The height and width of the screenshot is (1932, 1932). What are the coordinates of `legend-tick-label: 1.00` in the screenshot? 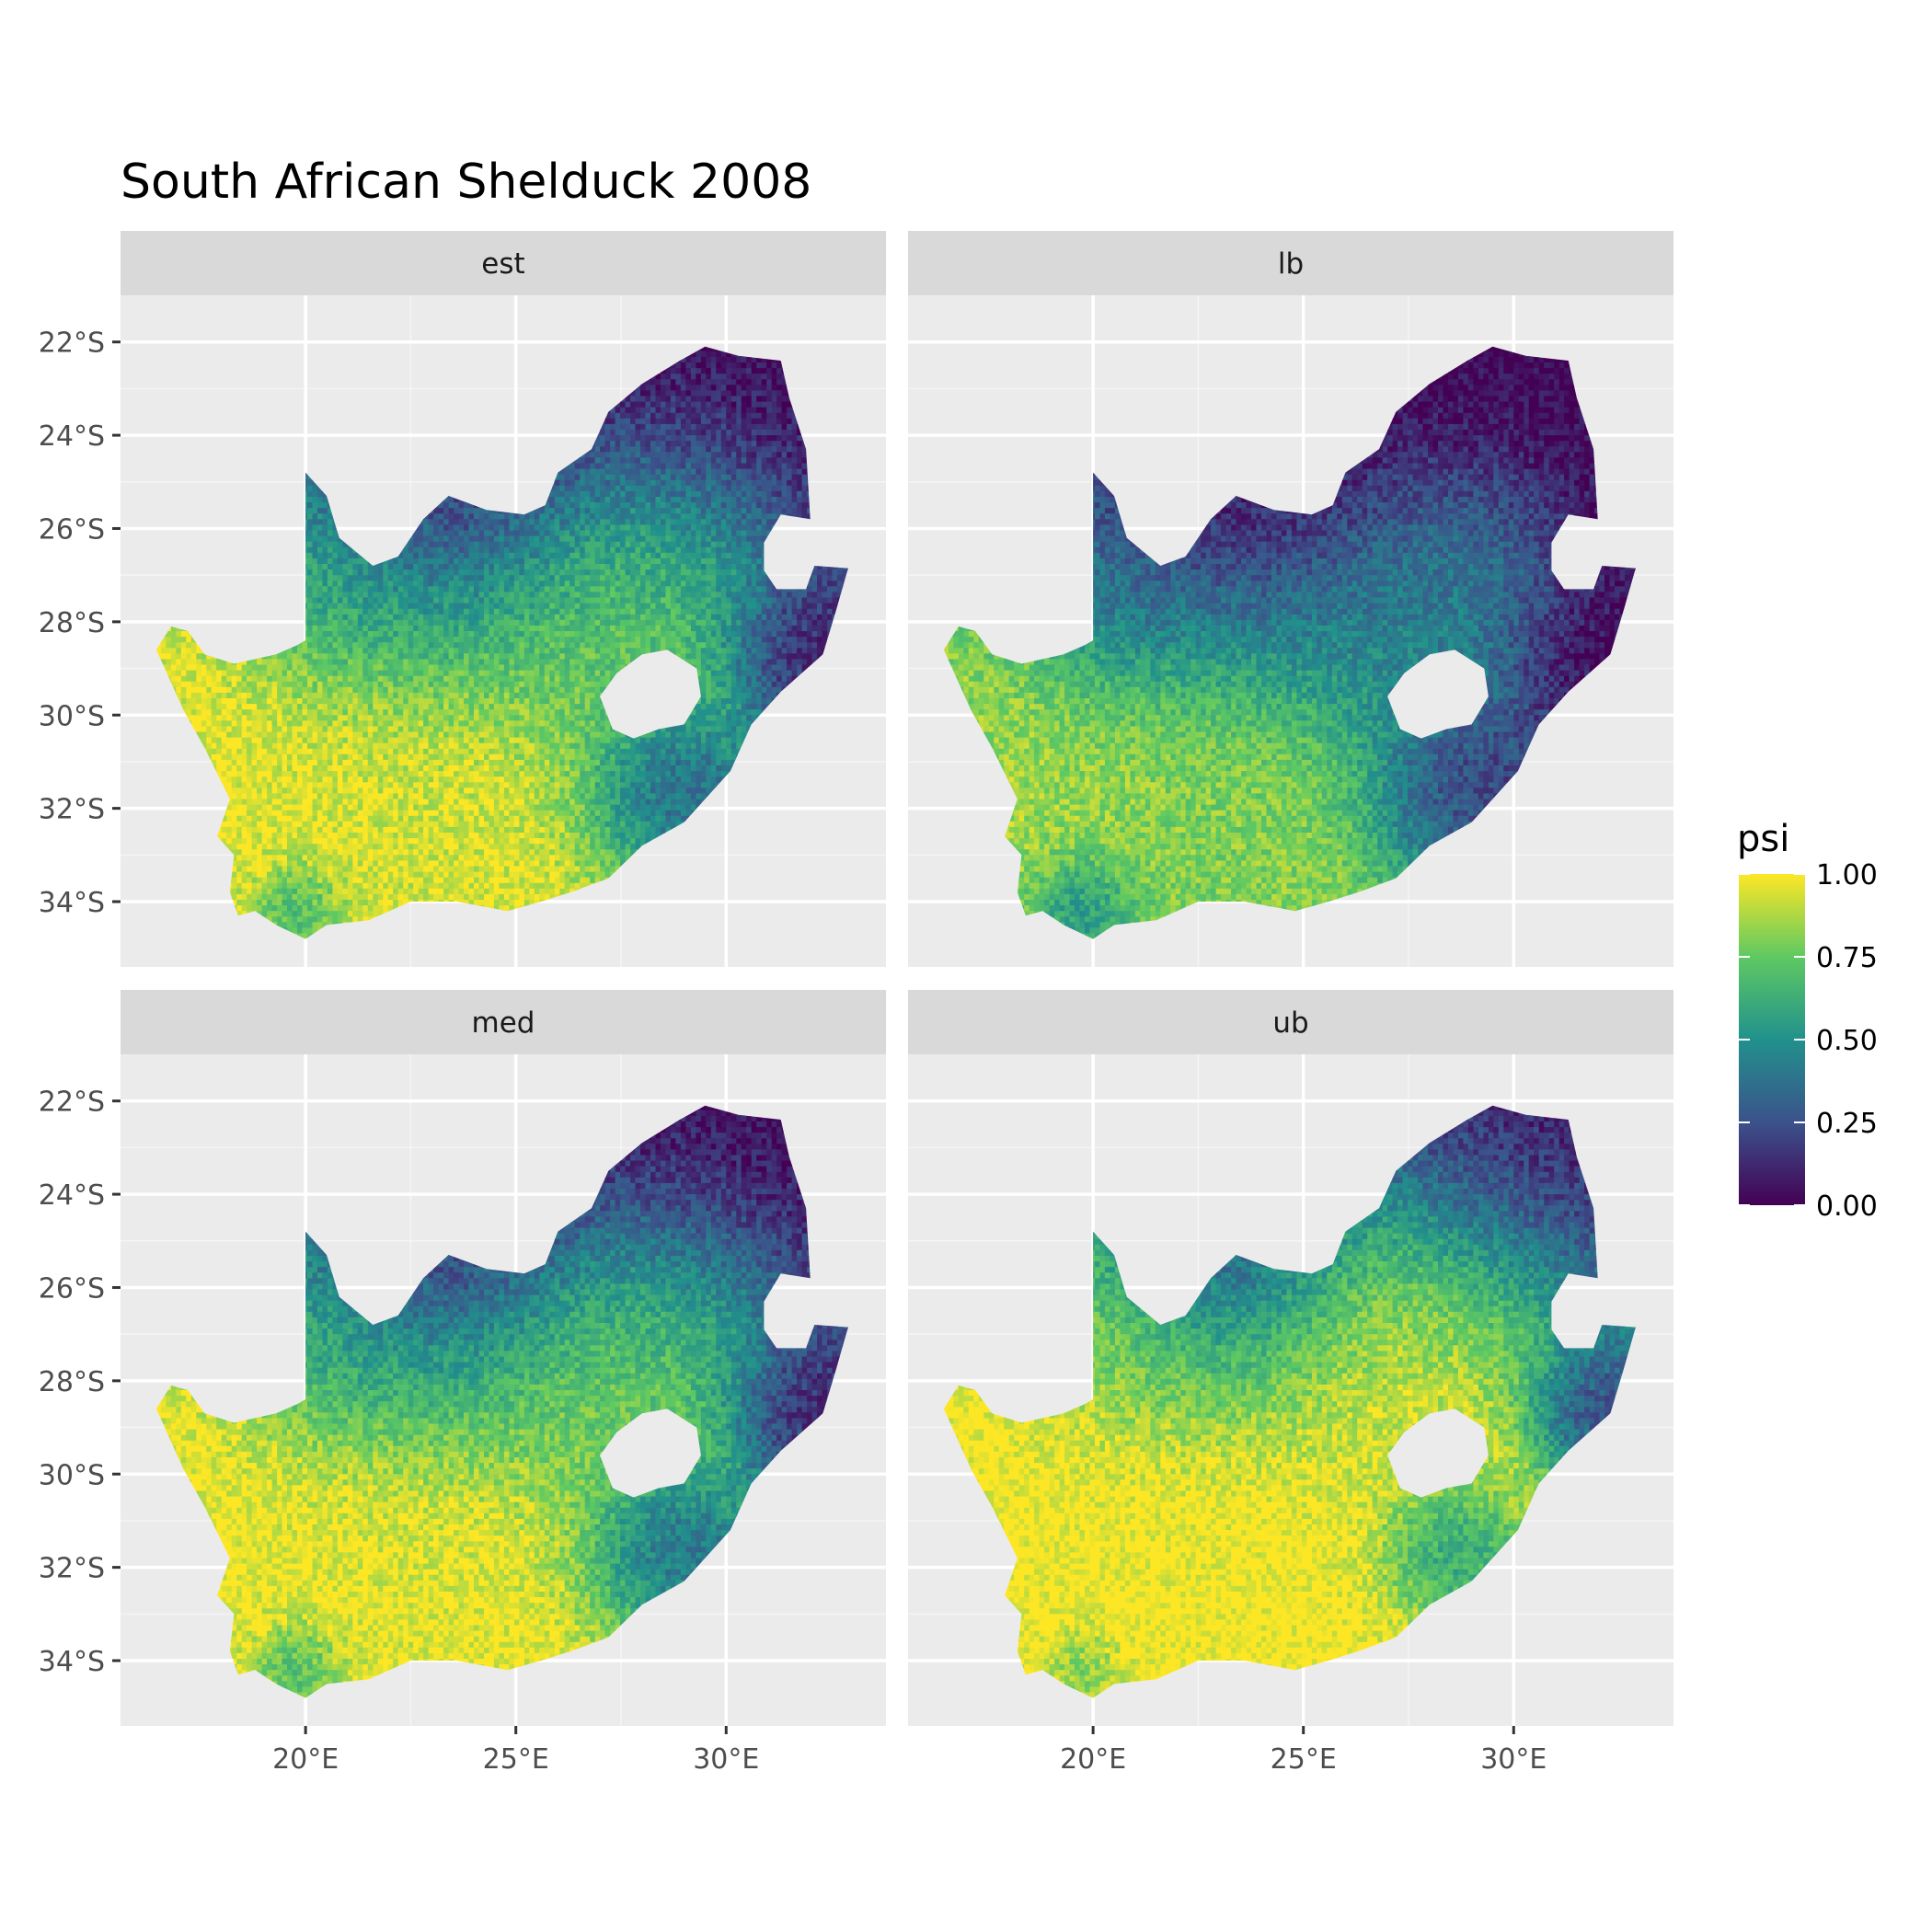 It's located at (1847, 875).